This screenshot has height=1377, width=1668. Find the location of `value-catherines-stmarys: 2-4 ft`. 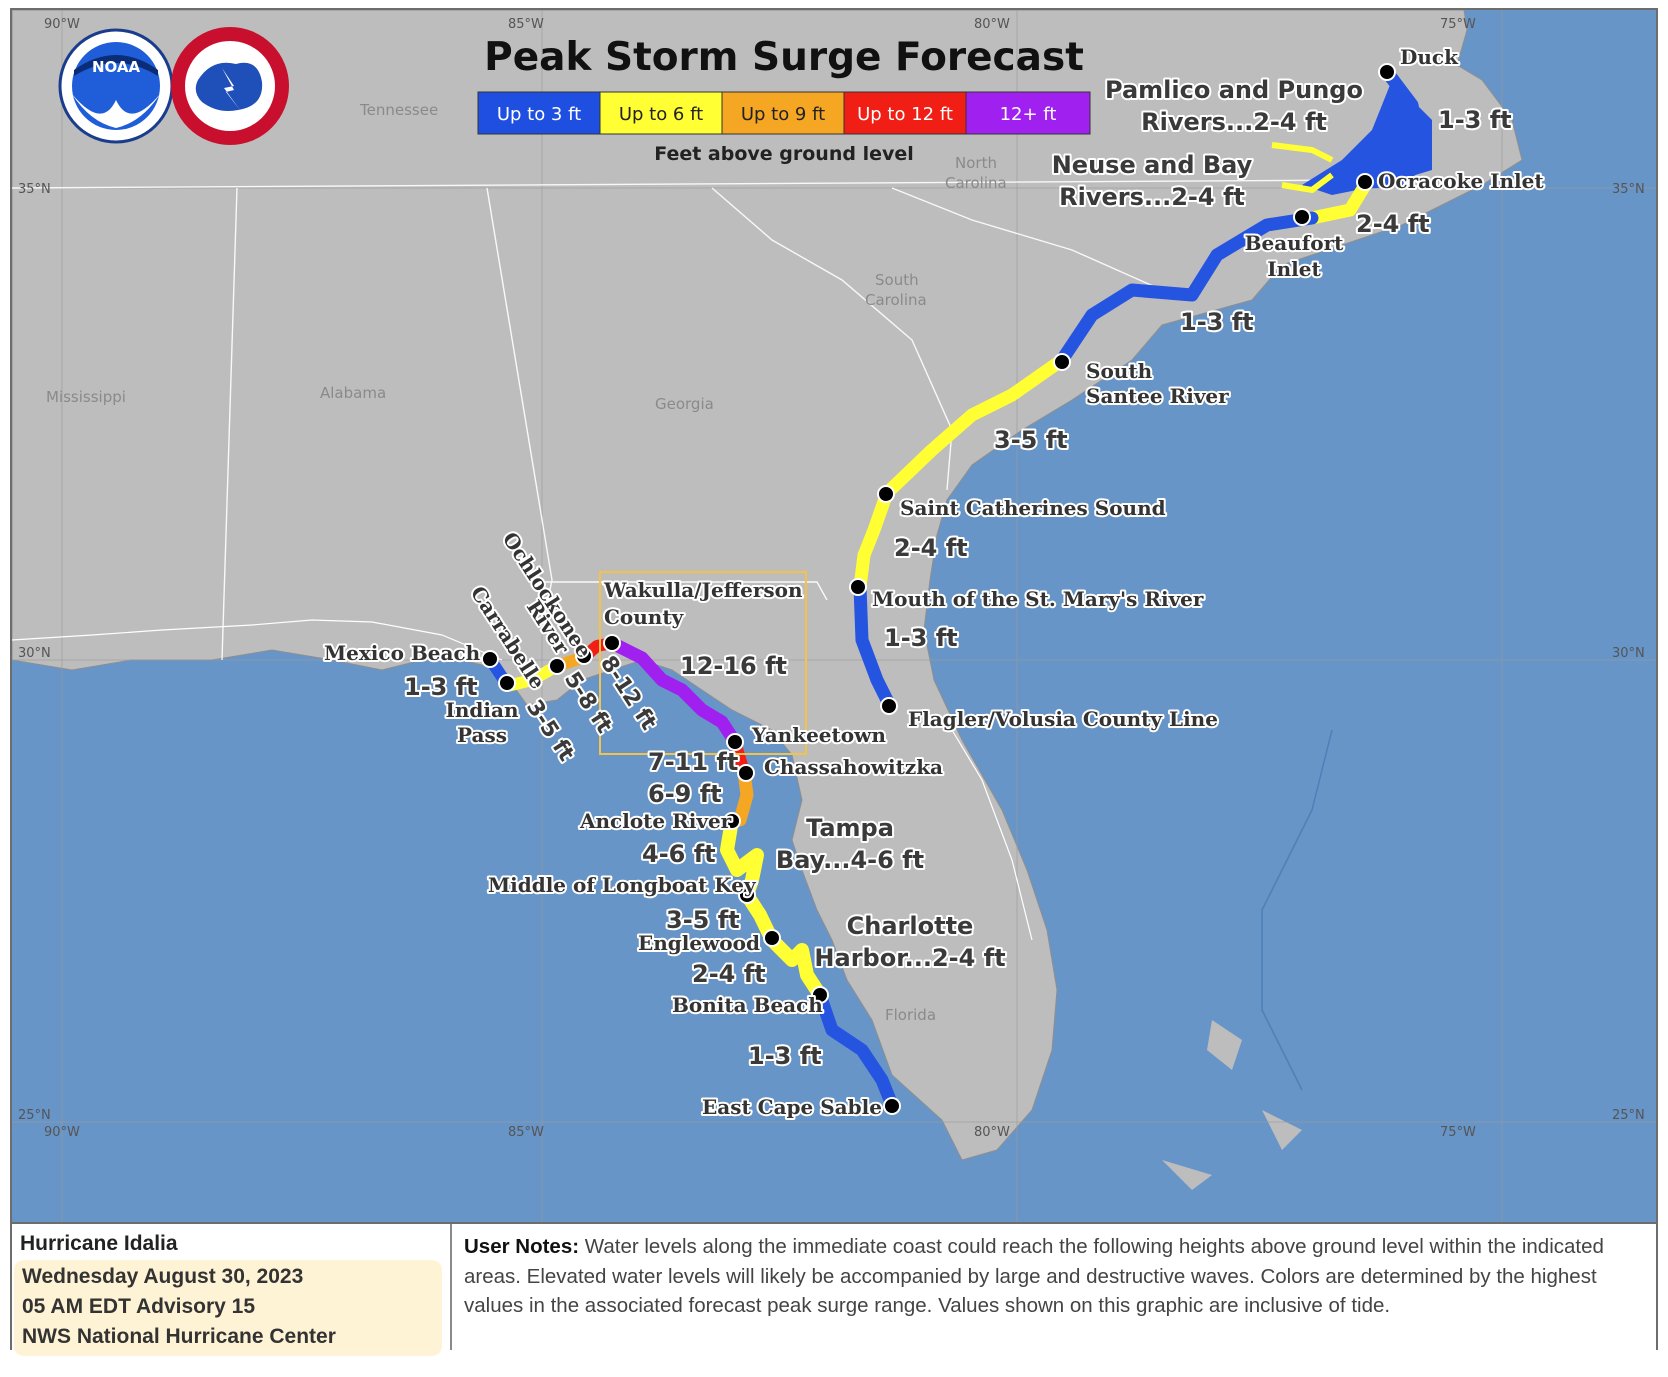

value-catherines-stmarys: 2-4 ft is located at coordinates (931, 548).